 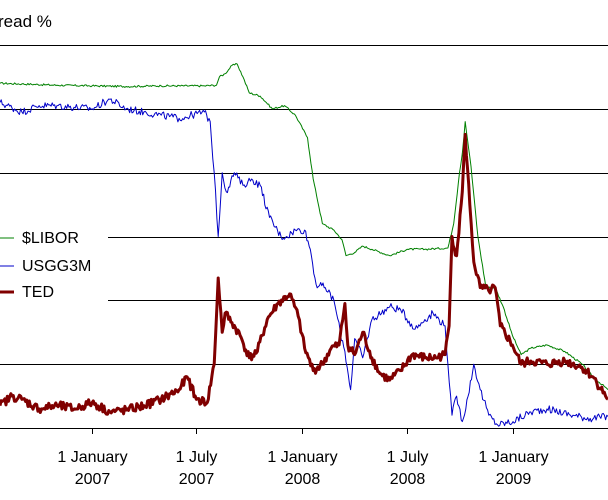 What do you see at coordinates (50, 238) in the screenshot?
I see `legend-label-libor: $LIBOR` at bounding box center [50, 238].